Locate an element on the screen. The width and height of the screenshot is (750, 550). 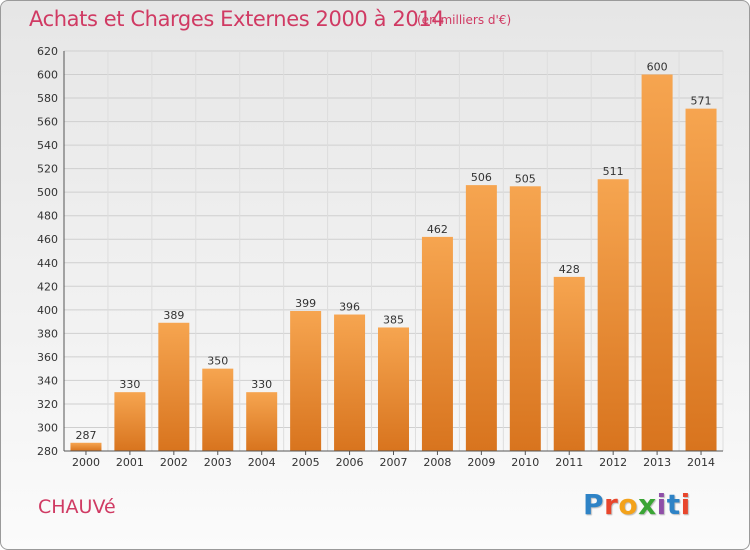
data-label: 396 is located at coordinates (349, 307).